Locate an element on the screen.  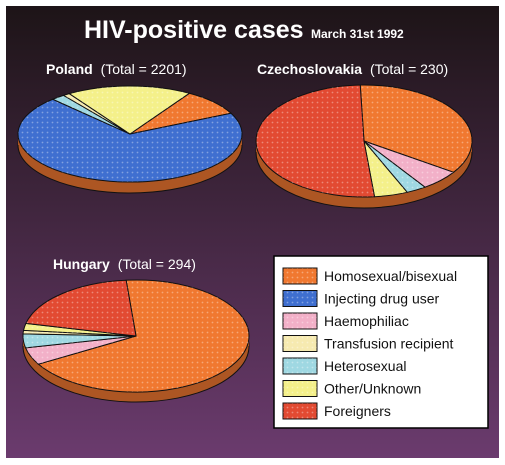
legend-homosexual-bisexual-swatch-texture is located at coordinates (300, 276).